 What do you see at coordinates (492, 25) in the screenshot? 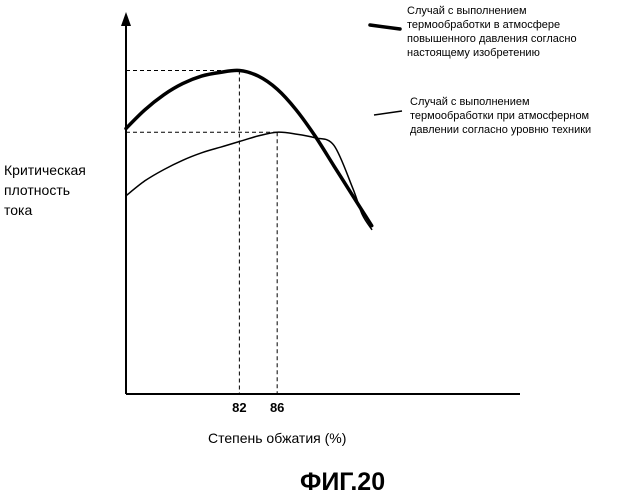
I see `legend-text-line: термообработки в атмосфере` at bounding box center [492, 25].